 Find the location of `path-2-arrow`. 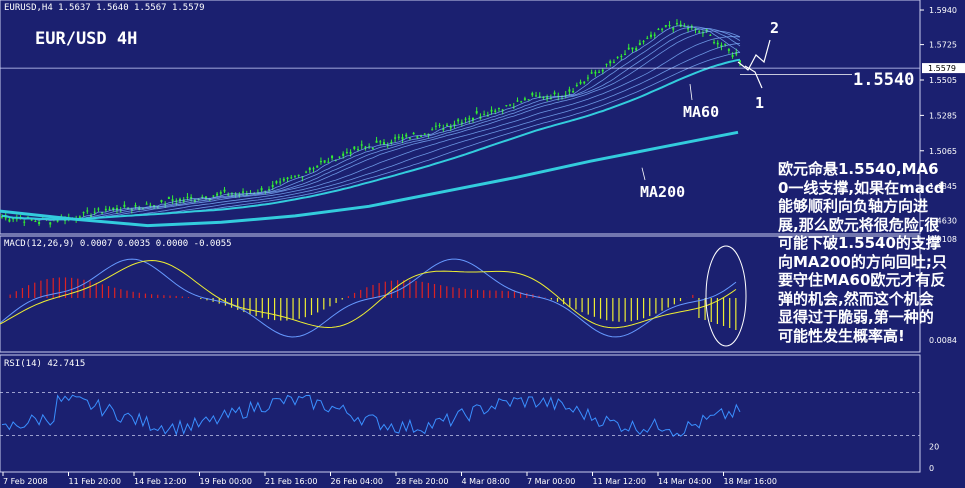

path-2-arrow is located at coordinates (754, 55).